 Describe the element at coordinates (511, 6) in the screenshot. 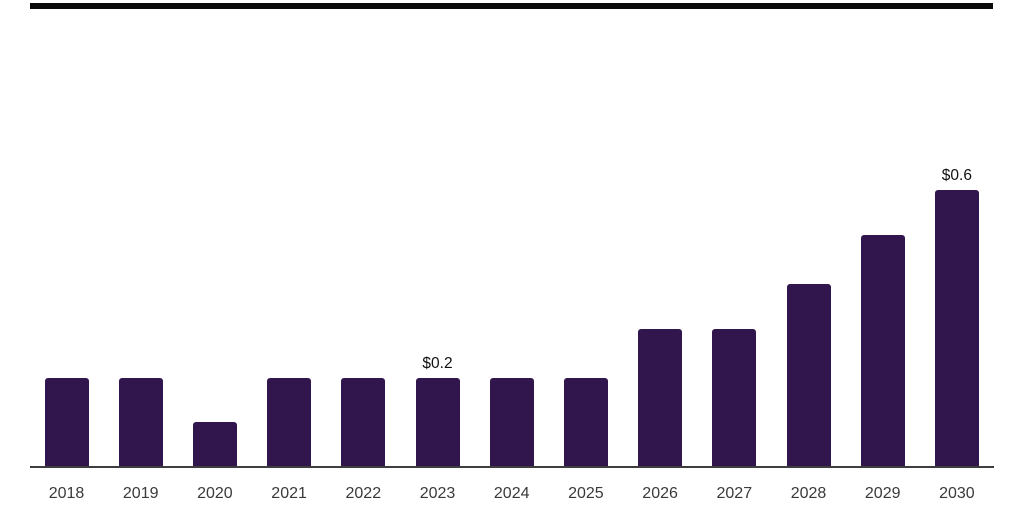

I see `chart-top-rule` at that location.